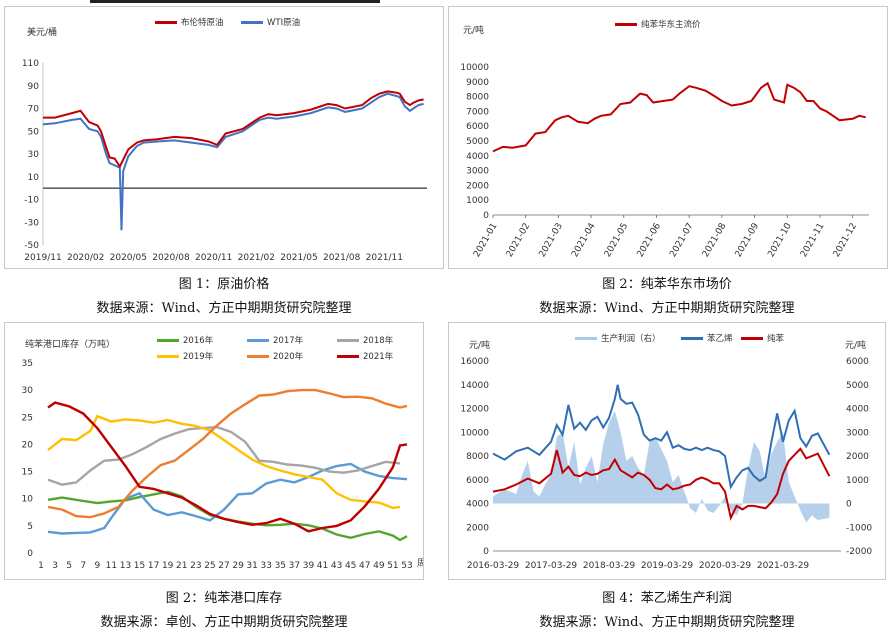 Image resolution: width=894 pixels, height=633 pixels. Describe the element at coordinates (473, 30) in the screenshot. I see `y-axis-unit: 元/吨` at that location.